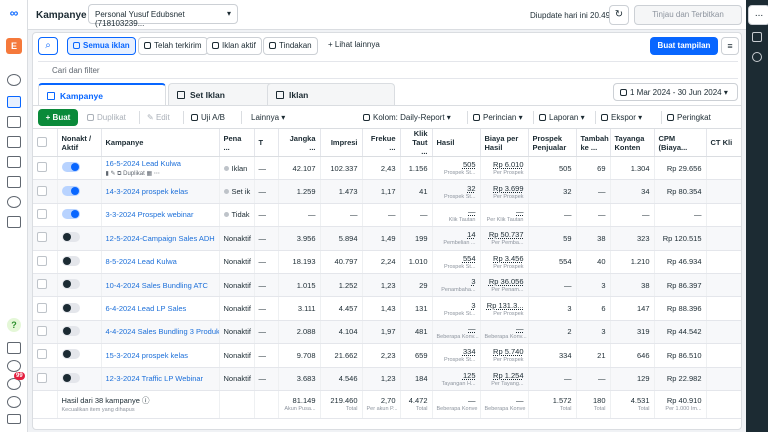 Image resolution: width=768 pixels, height=432 pixels. What do you see at coordinates (14, 348) in the screenshot?
I see `report-icon` at bounding box center [14, 348].